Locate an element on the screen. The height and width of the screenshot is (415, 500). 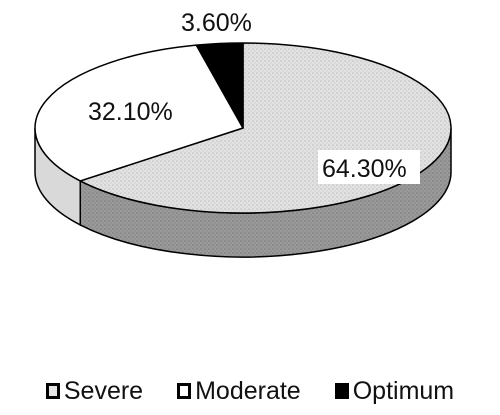
legend-label-moderate: Moderate is located at coordinates (248, 390).